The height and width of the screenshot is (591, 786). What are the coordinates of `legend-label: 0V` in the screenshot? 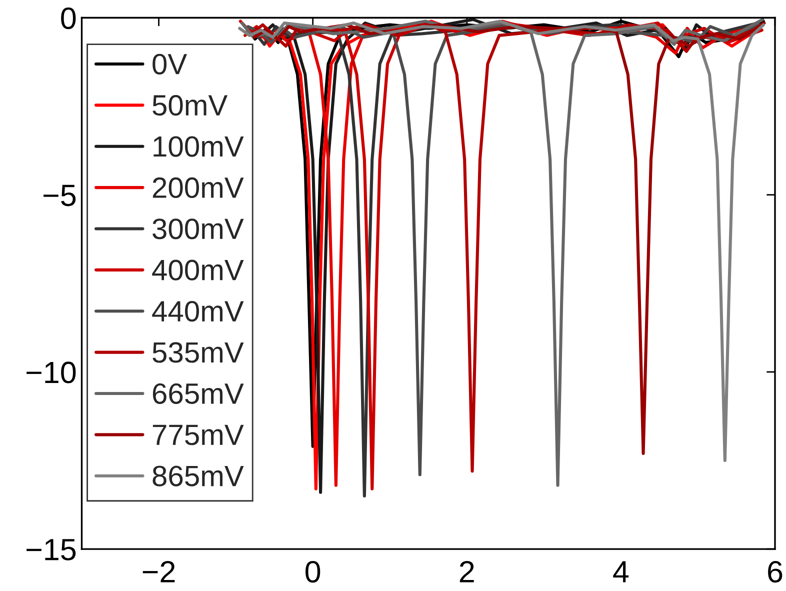 It's located at (170, 64).